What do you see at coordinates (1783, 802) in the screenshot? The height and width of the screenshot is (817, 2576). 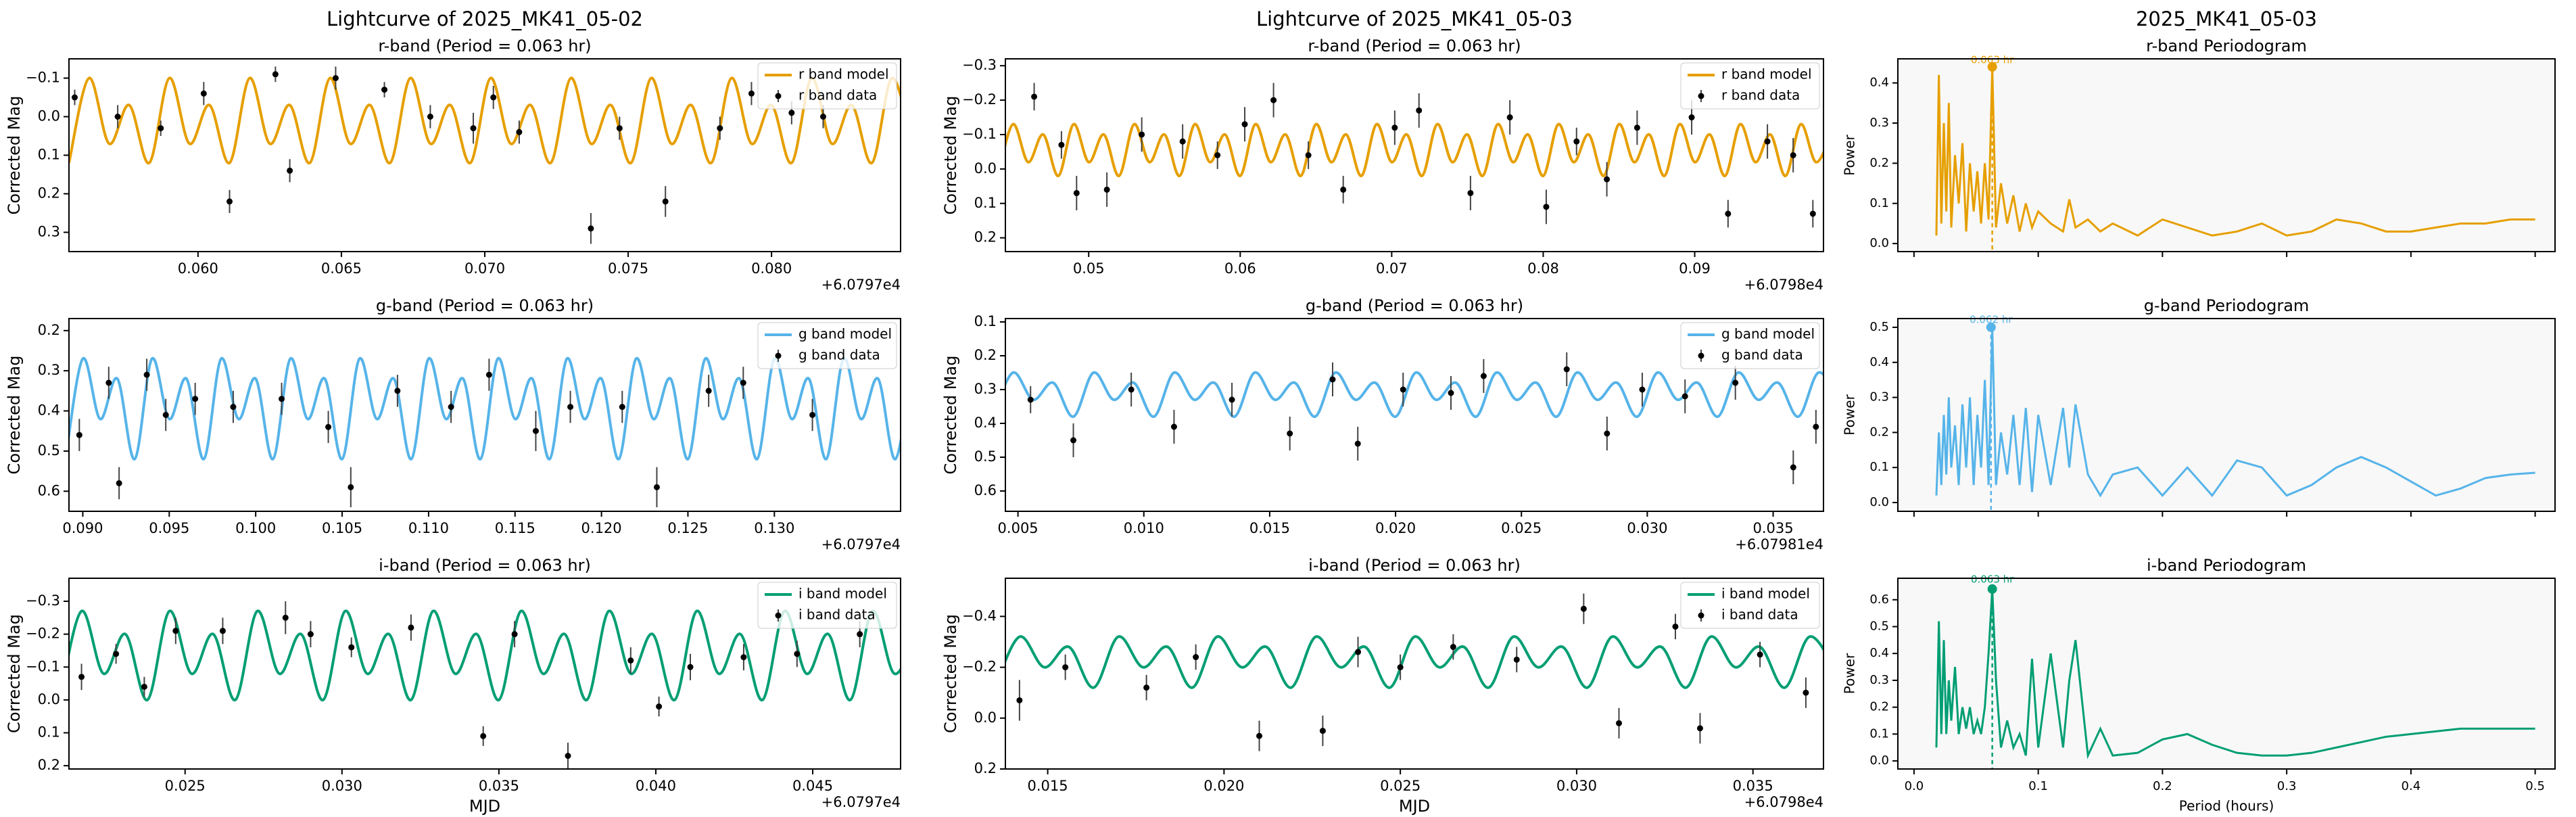 I see `x-offset-label: +6.0798e4` at bounding box center [1783, 802].